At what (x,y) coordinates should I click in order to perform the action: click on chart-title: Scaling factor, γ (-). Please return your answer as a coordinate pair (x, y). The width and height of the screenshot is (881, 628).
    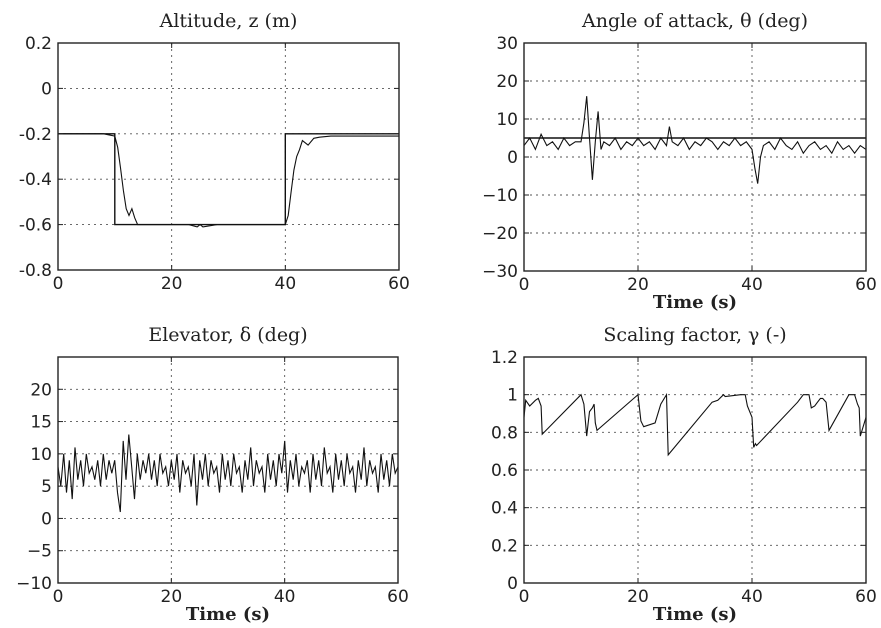
    Looking at the image, I should click on (694, 335).